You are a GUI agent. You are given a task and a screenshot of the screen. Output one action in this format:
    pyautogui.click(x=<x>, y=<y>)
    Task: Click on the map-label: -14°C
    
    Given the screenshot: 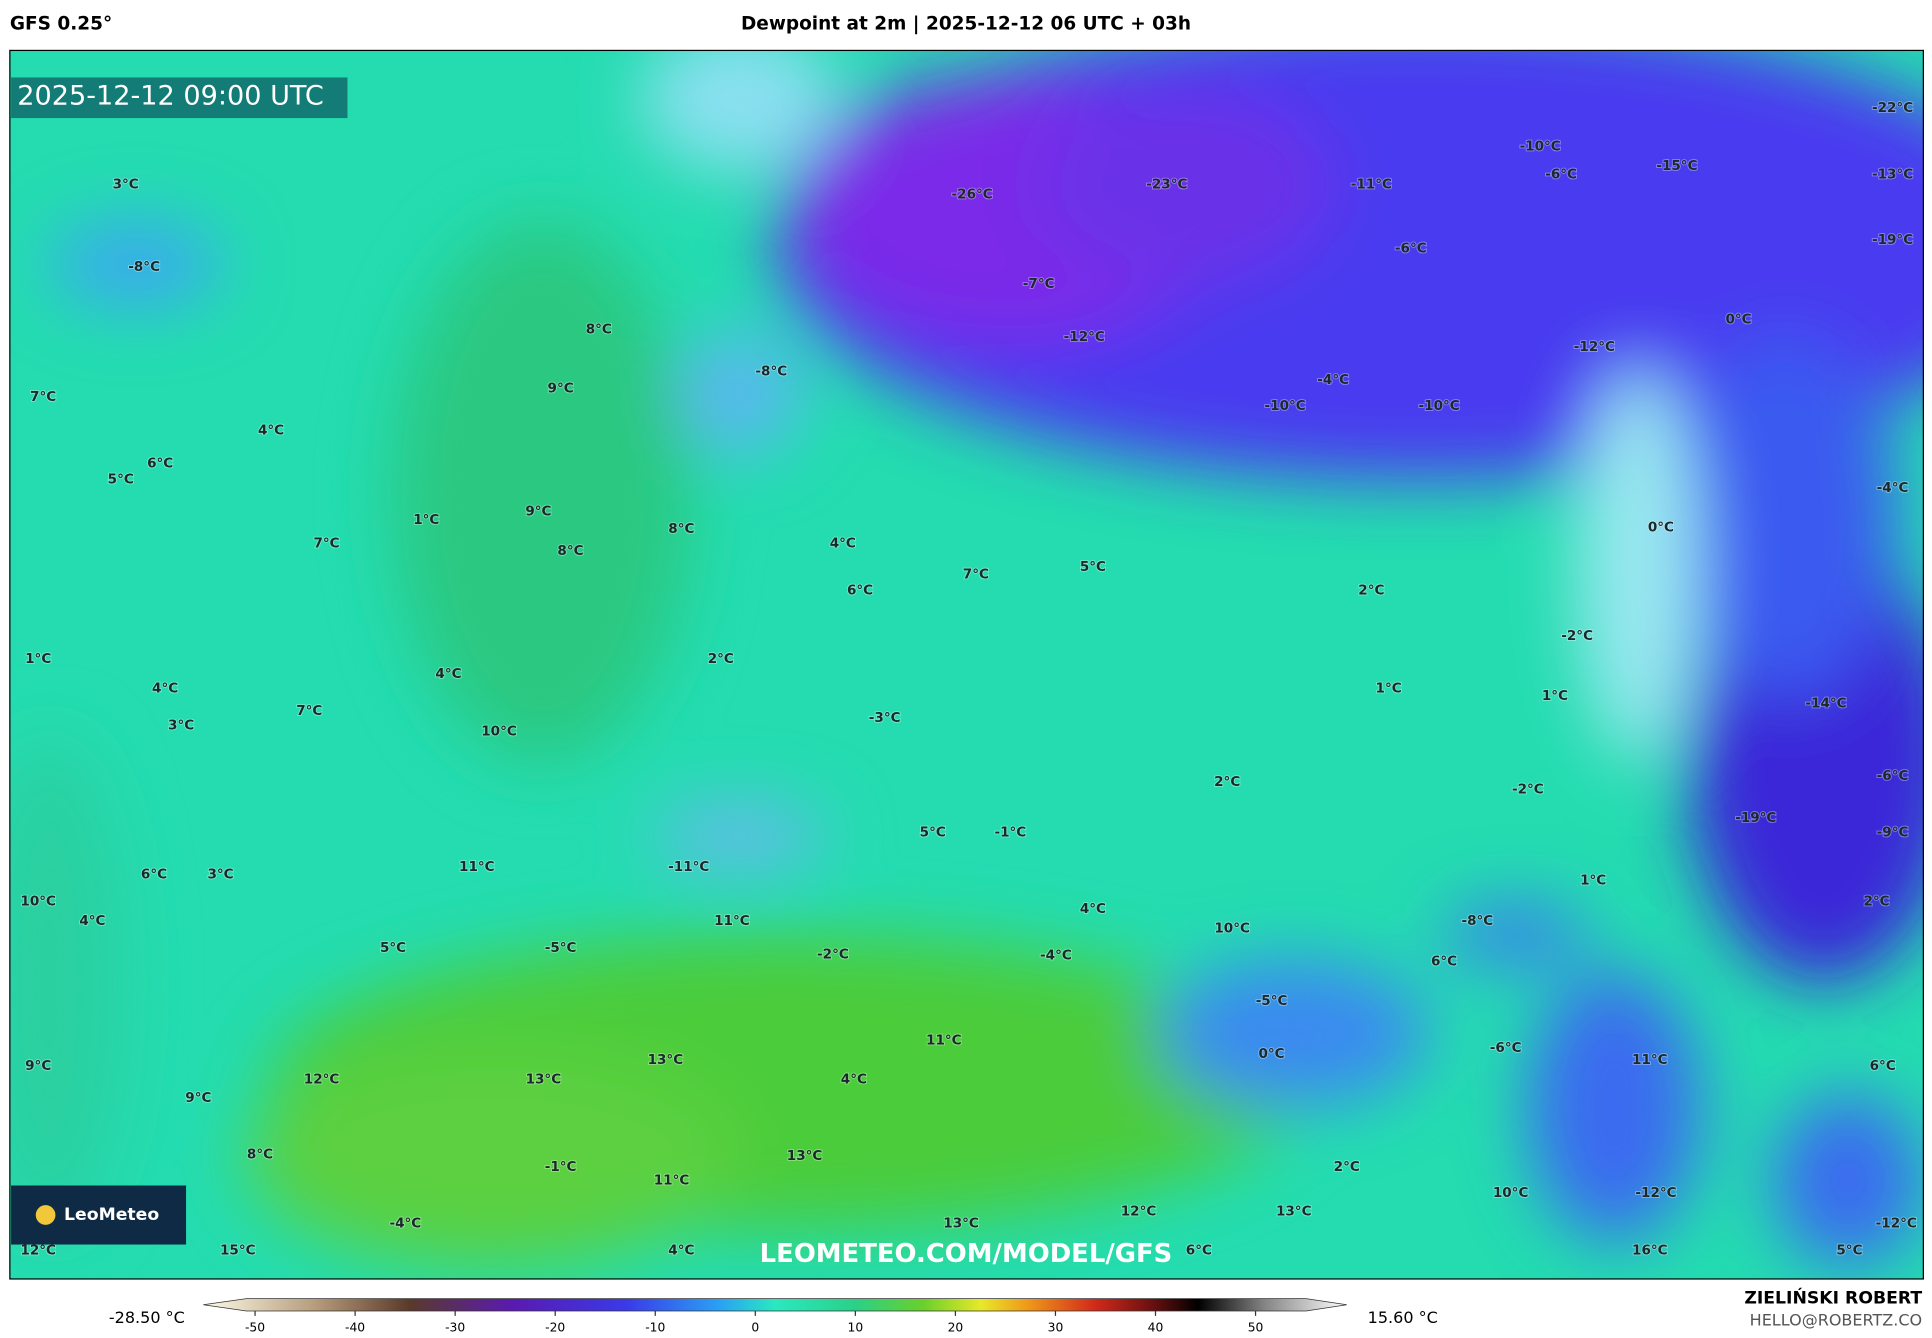 What is the action you would take?
    pyautogui.click(x=1825, y=703)
    